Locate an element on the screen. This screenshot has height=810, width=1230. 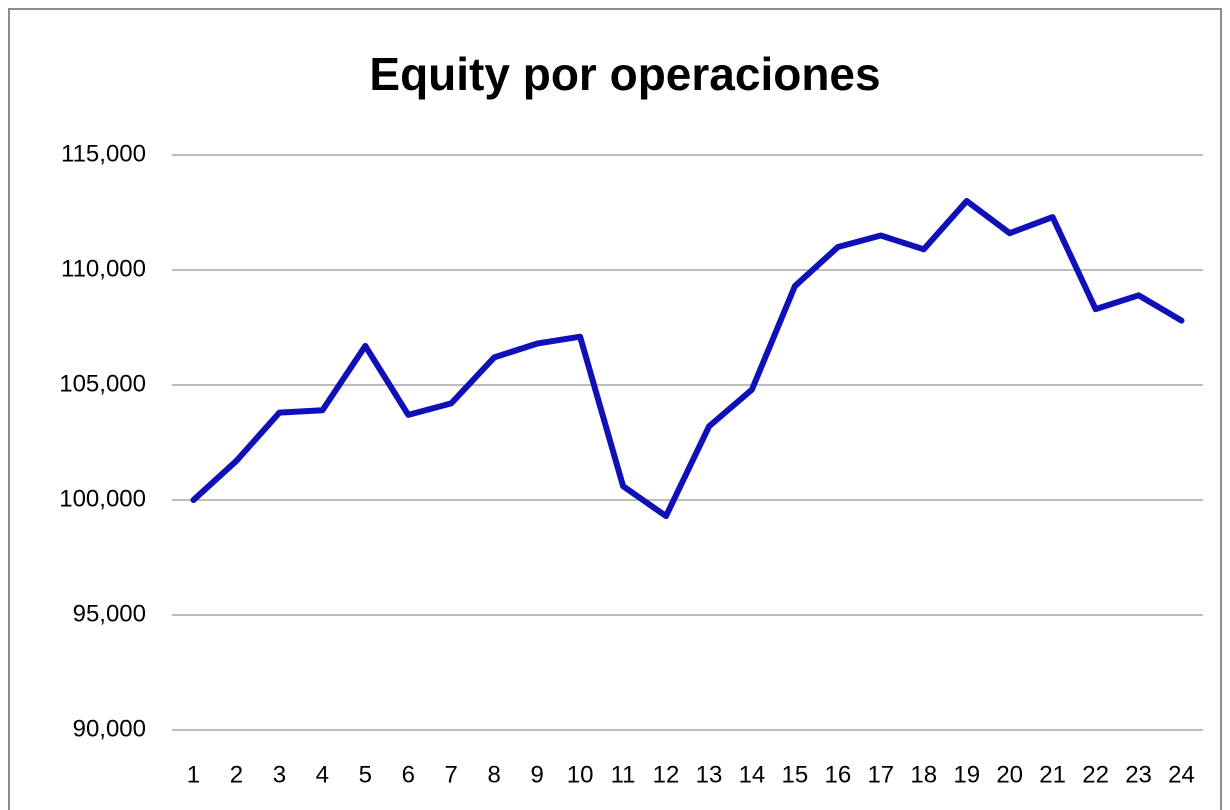
x-tick-label: 22 is located at coordinates (1095, 774).